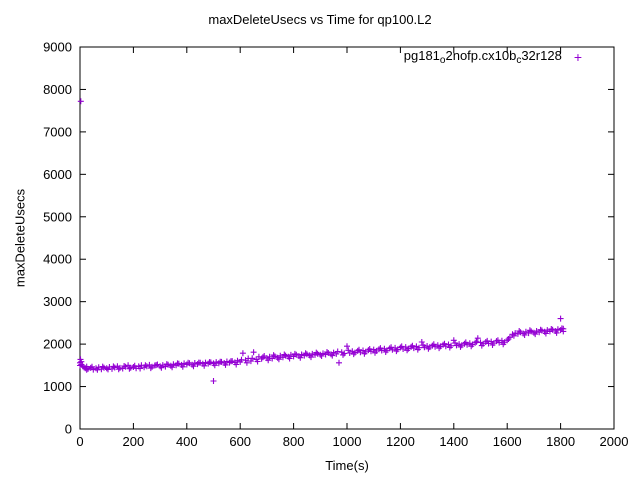  I want to click on plus-marker-icon: +, so click(577, 57).